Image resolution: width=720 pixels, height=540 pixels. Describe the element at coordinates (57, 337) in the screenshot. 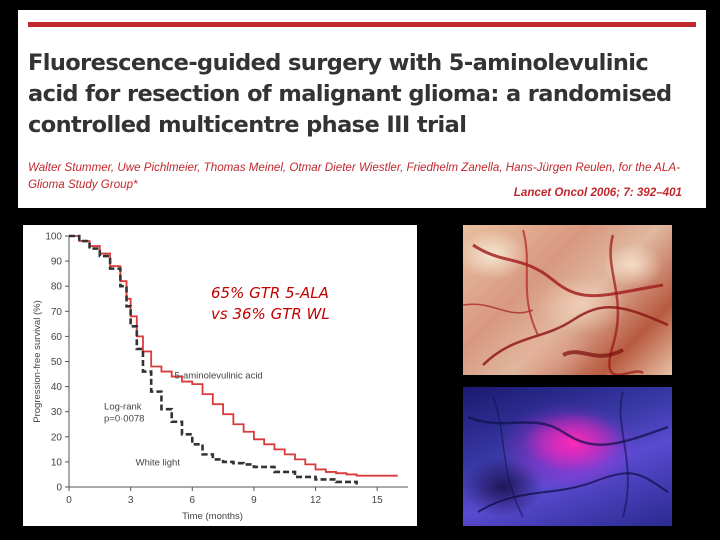

I see `y-tick-label: 60` at that location.